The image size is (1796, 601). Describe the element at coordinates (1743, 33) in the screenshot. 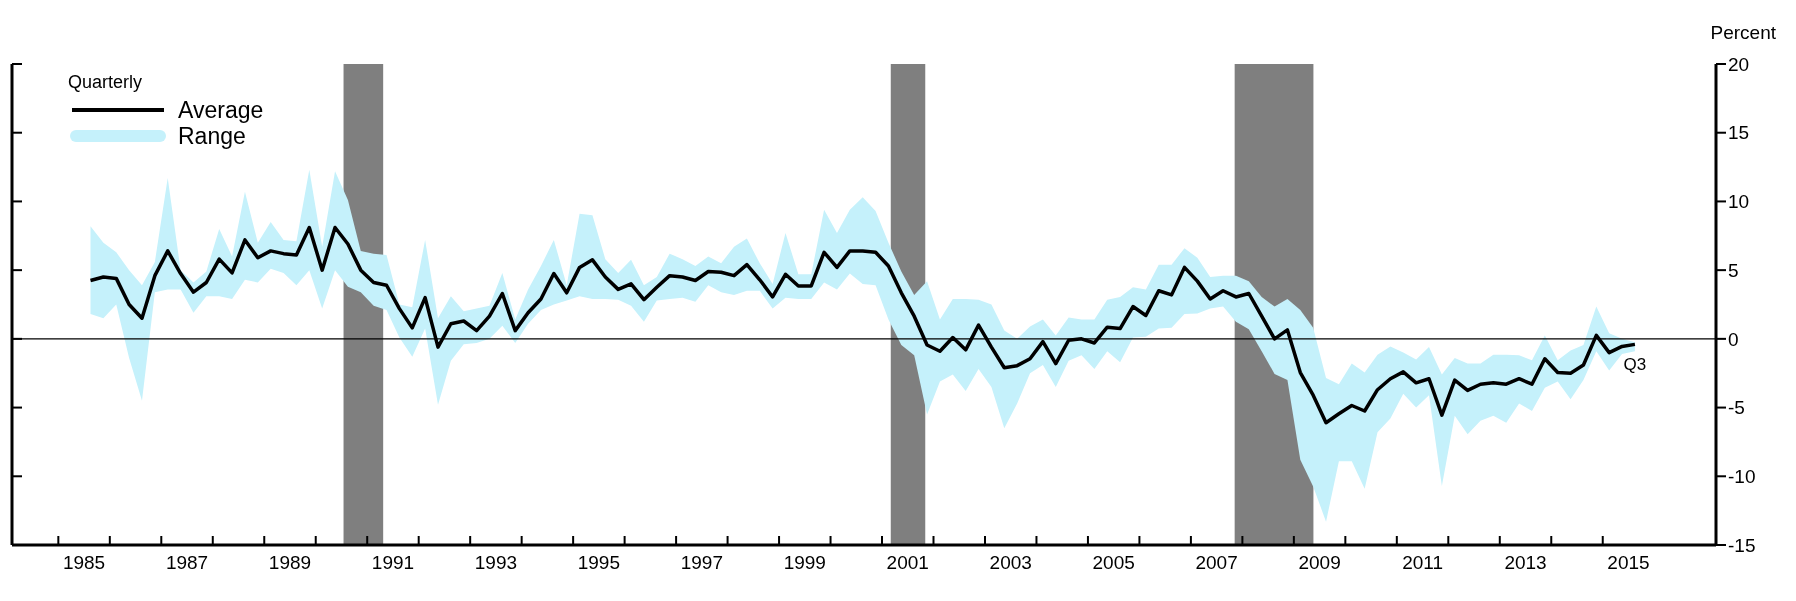

I see `y-axis-title: Percent` at that location.